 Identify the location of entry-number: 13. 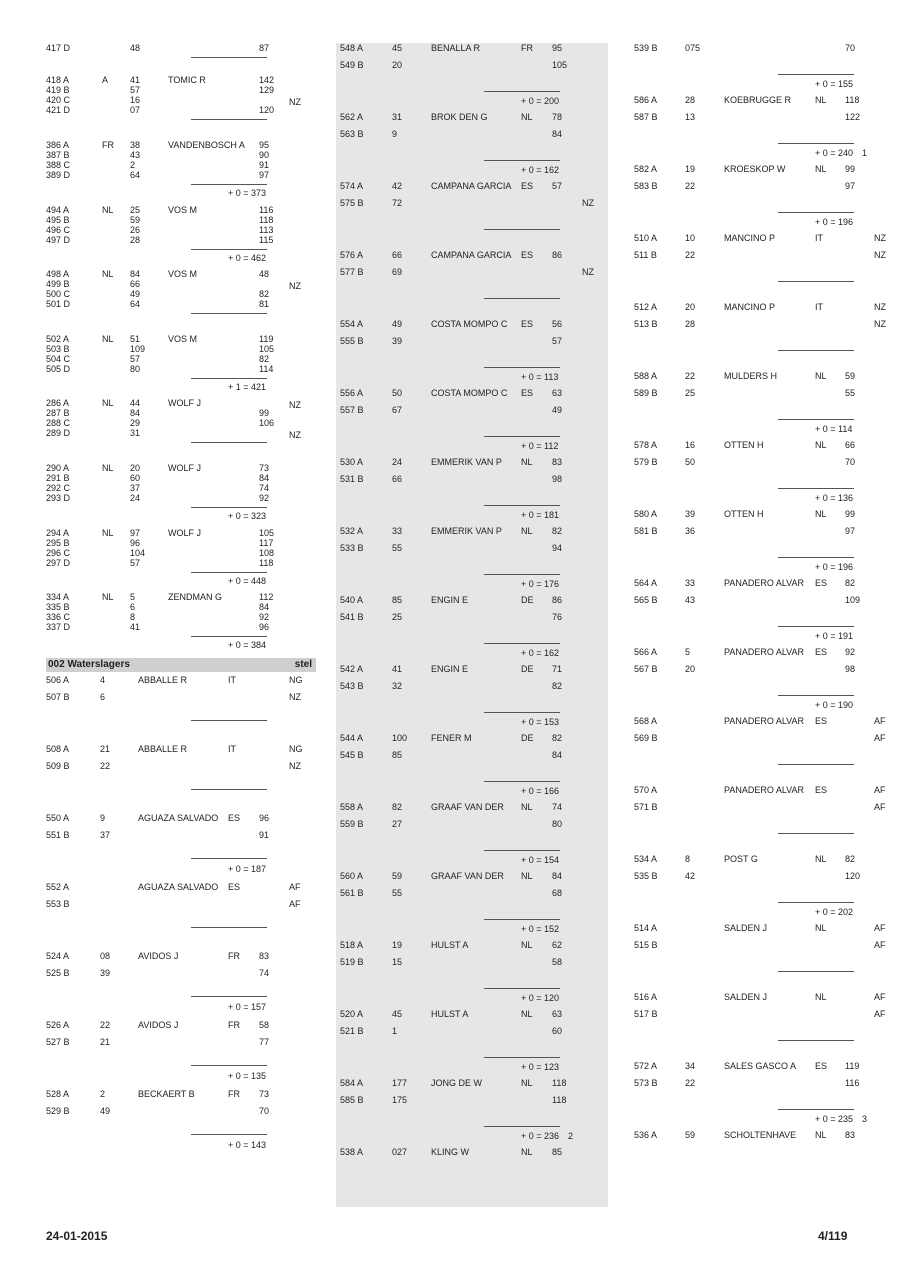
(690, 117).